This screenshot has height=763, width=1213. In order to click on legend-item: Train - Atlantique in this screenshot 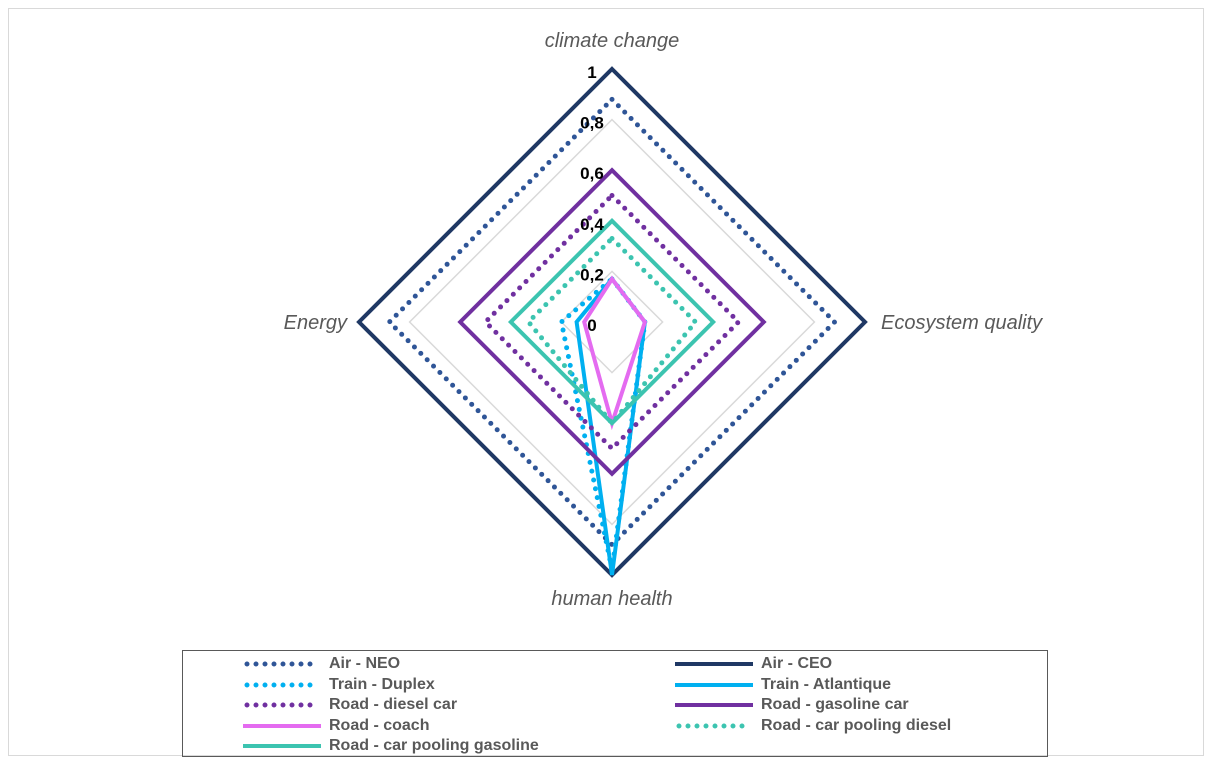, I will do `click(783, 685)`.